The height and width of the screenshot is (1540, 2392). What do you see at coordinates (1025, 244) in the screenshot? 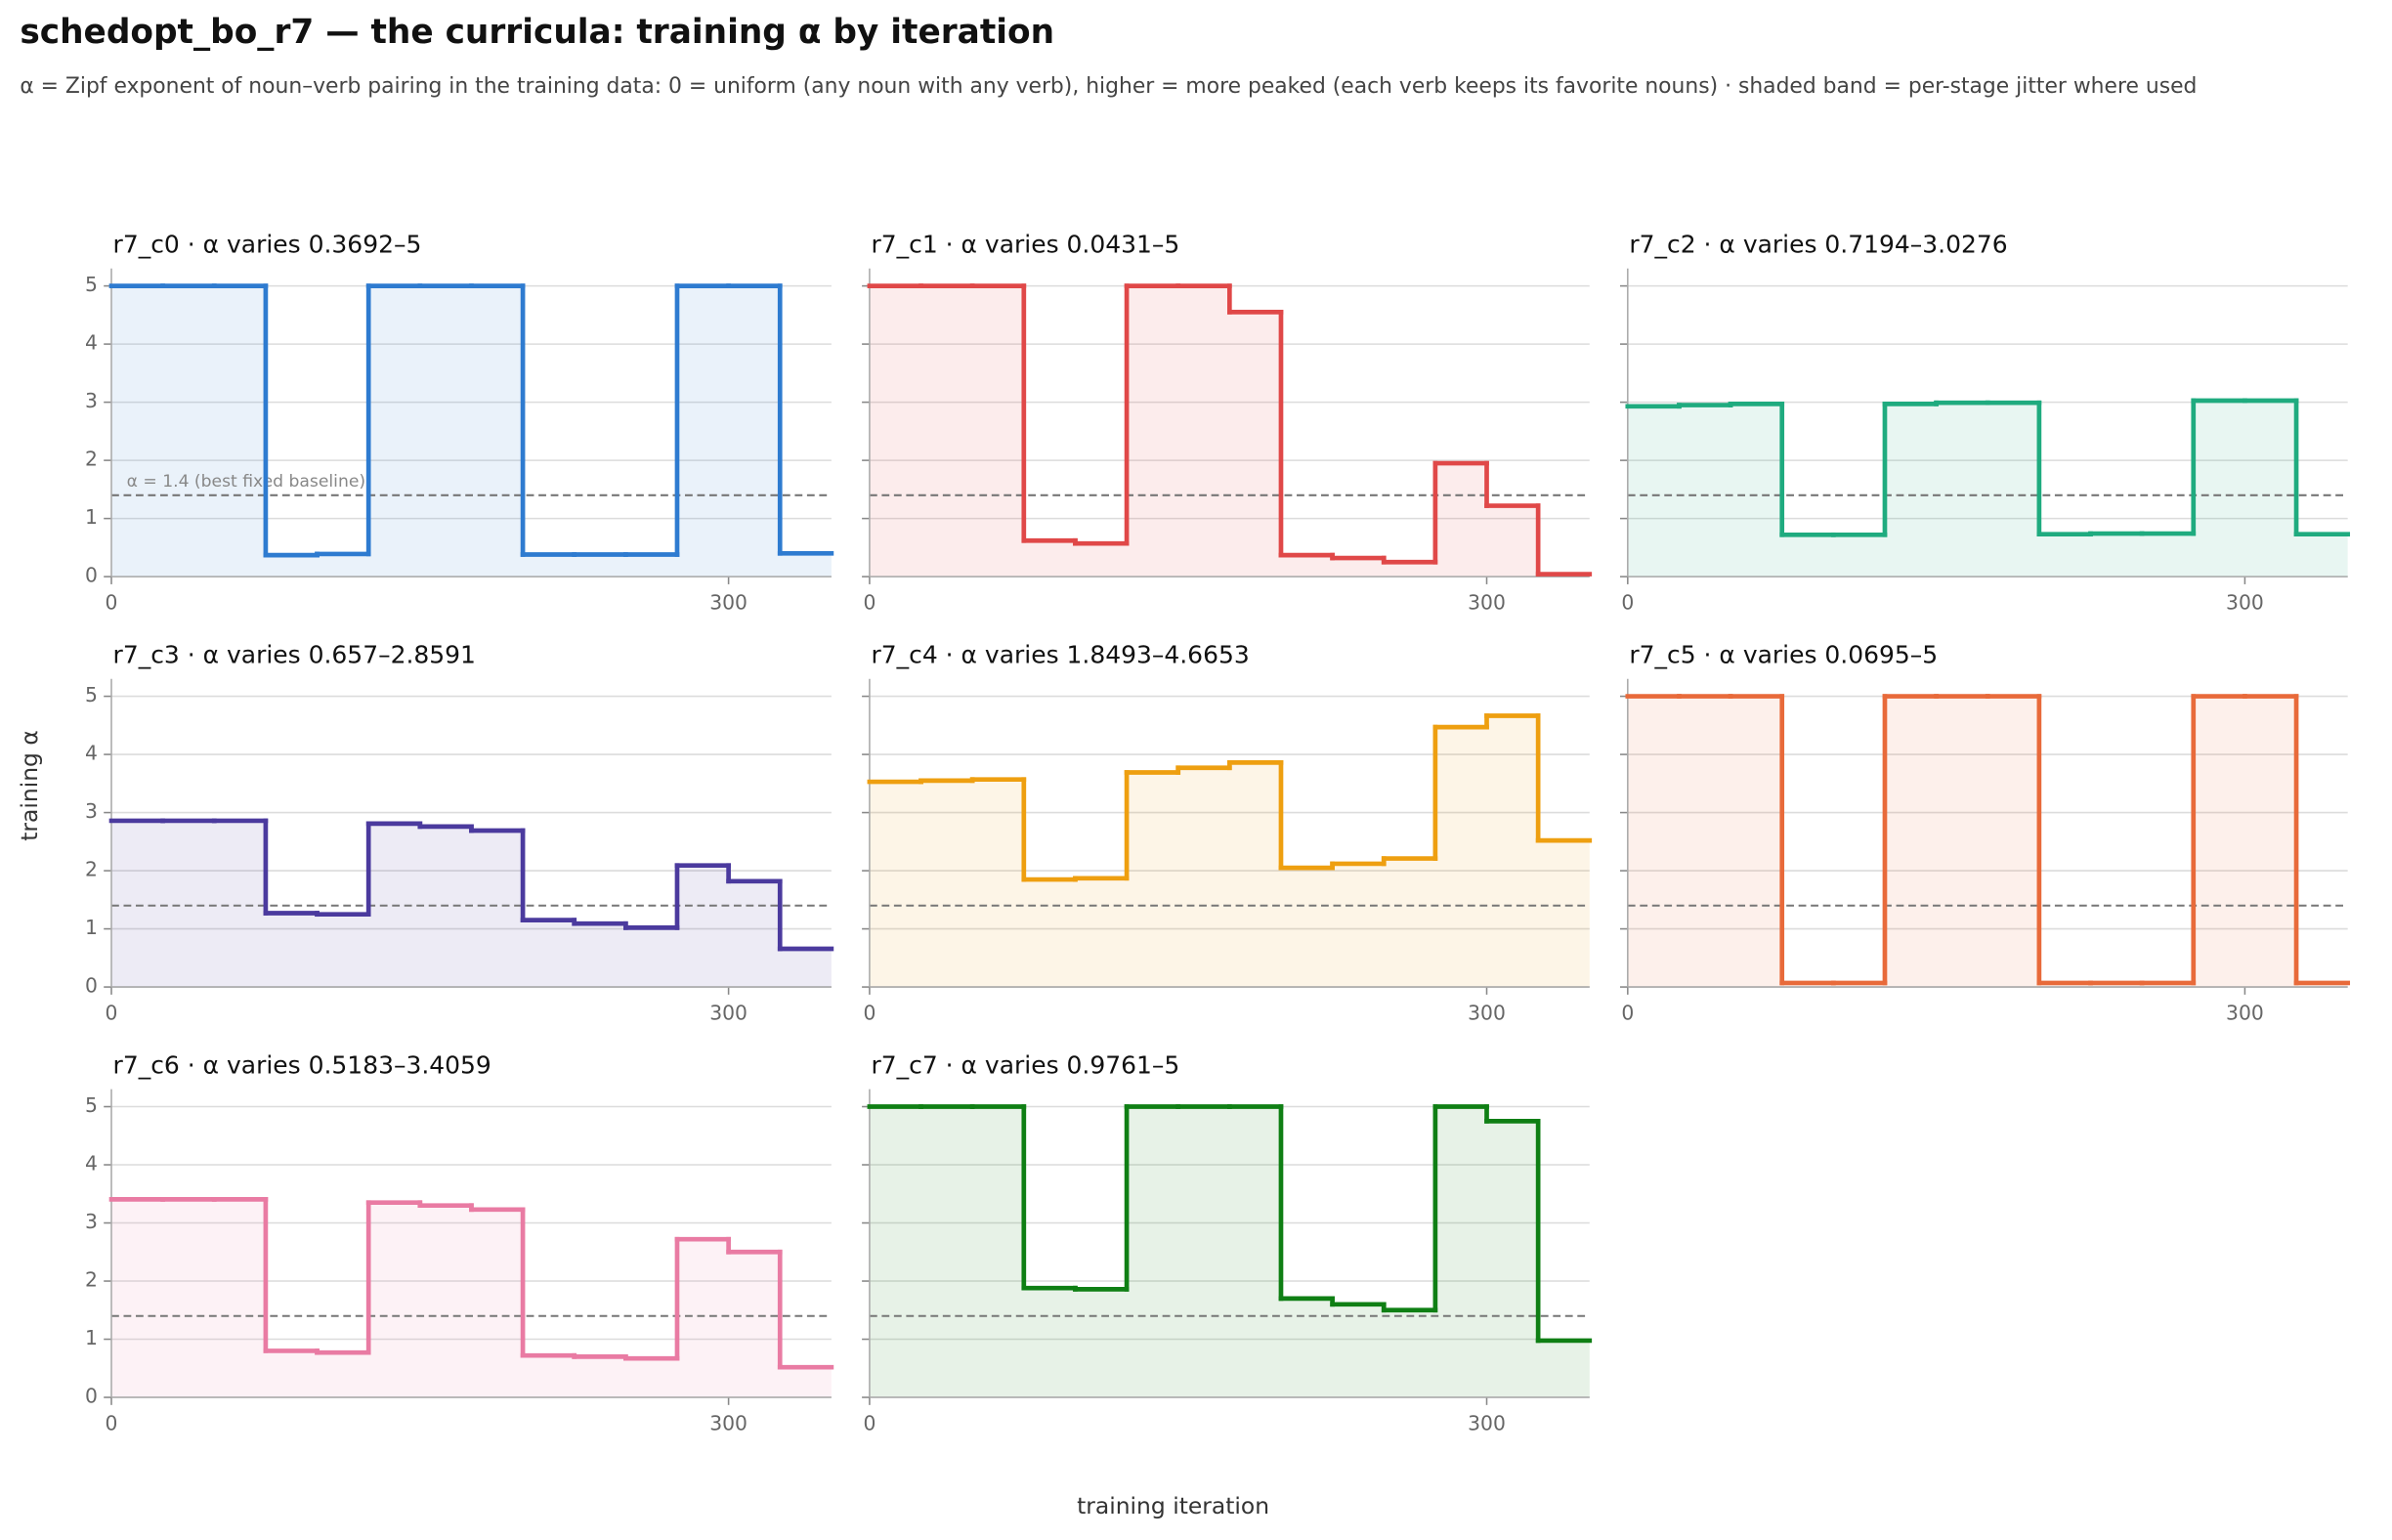
I see `panel-title: r7_c1 · α varies 0.0431–5` at bounding box center [1025, 244].